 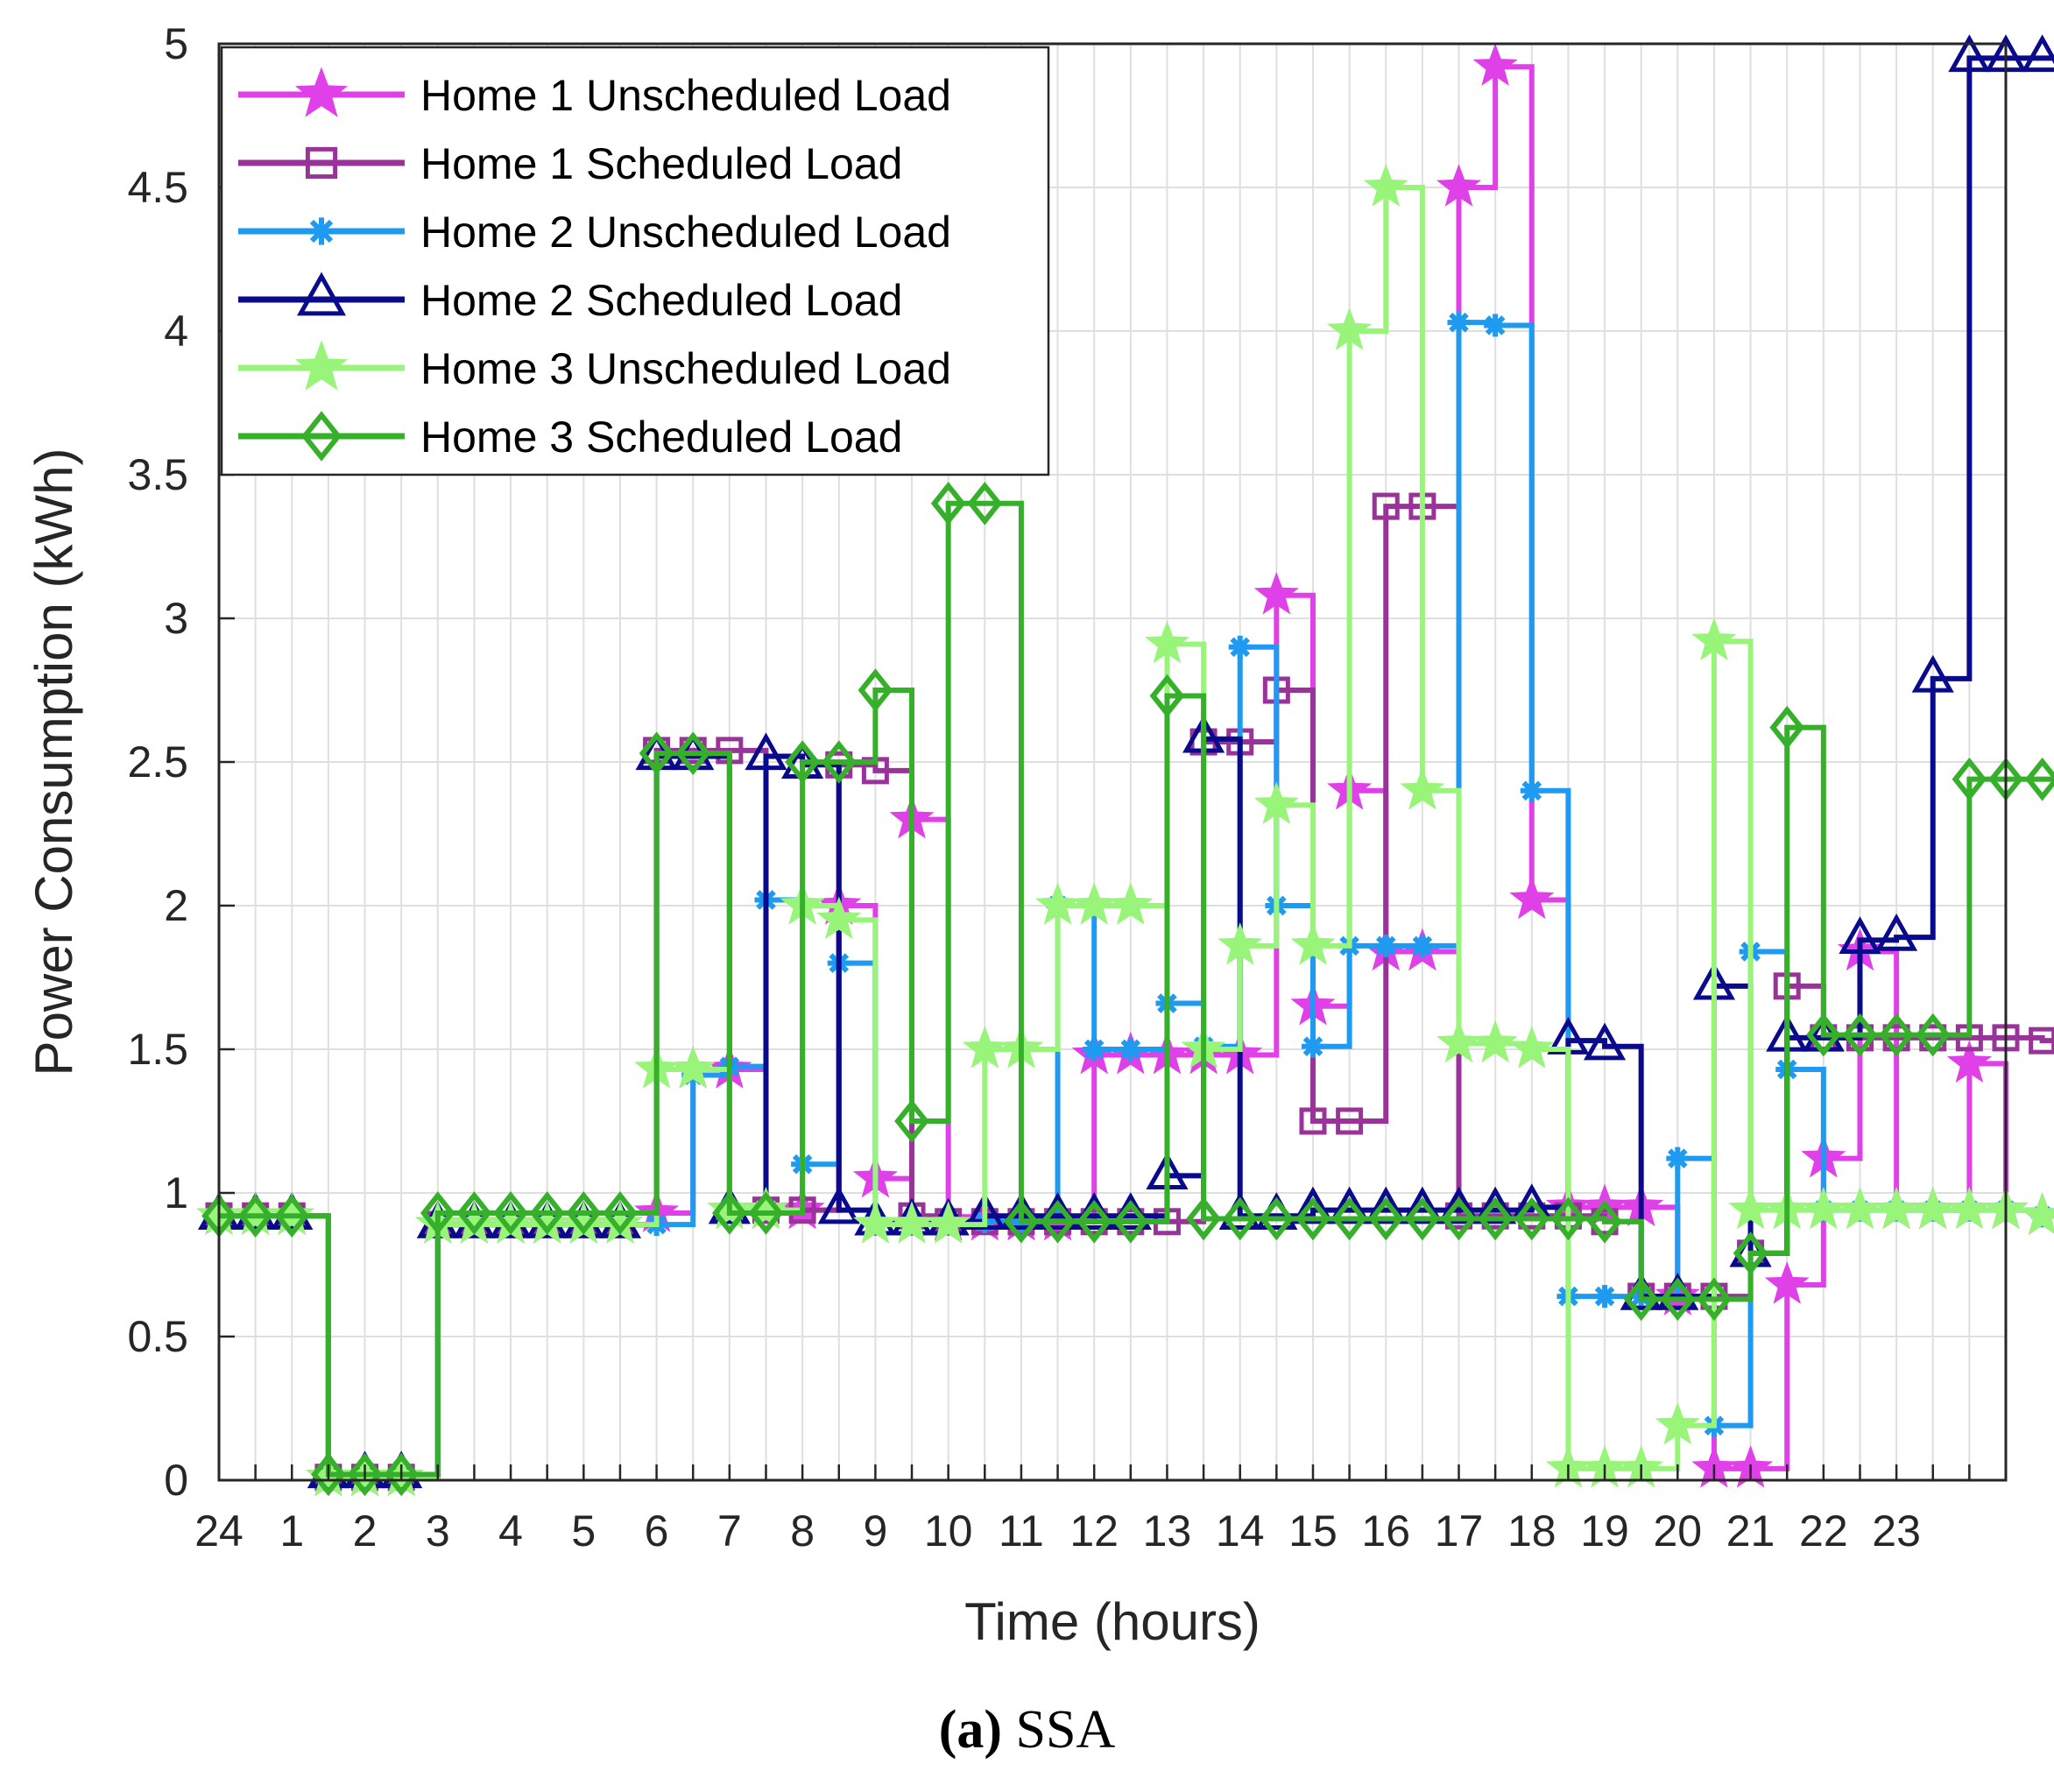 I want to click on x-tick-label: 16, so click(x=1385, y=1531).